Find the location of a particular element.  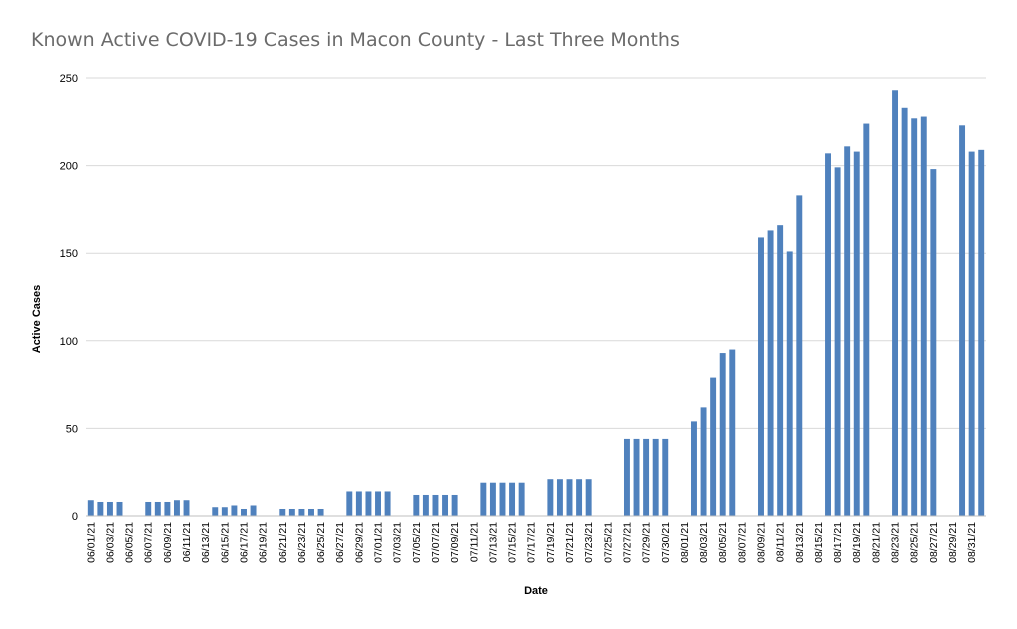

x-tick-label: 08/07/21 is located at coordinates (742, 542).